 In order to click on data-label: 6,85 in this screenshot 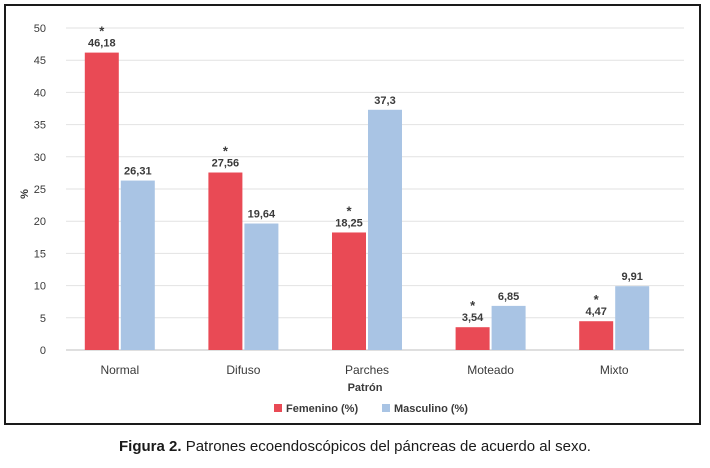, I will do `click(508, 297)`.